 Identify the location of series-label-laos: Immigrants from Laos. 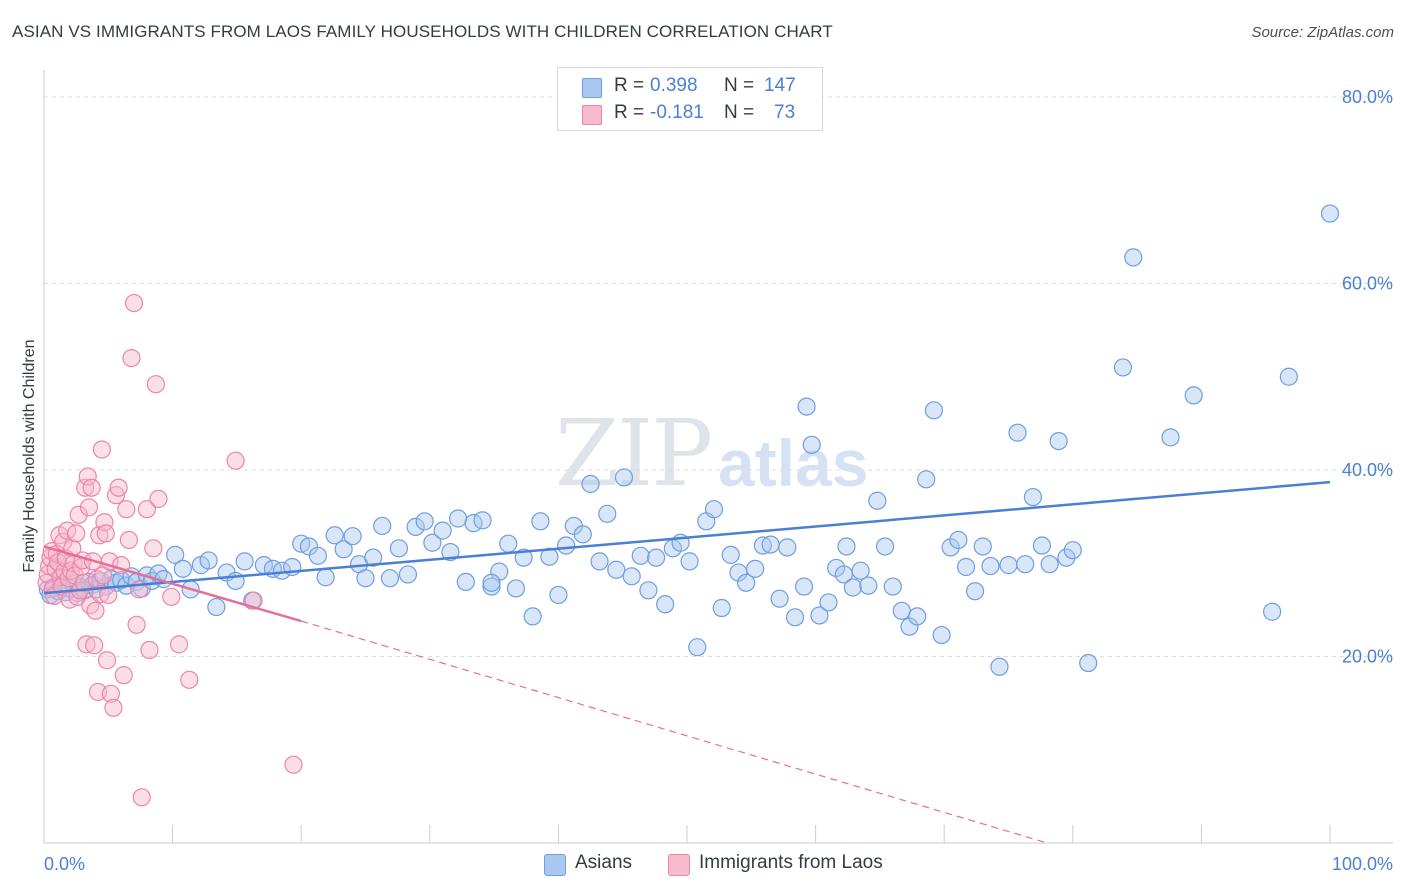
(791, 862).